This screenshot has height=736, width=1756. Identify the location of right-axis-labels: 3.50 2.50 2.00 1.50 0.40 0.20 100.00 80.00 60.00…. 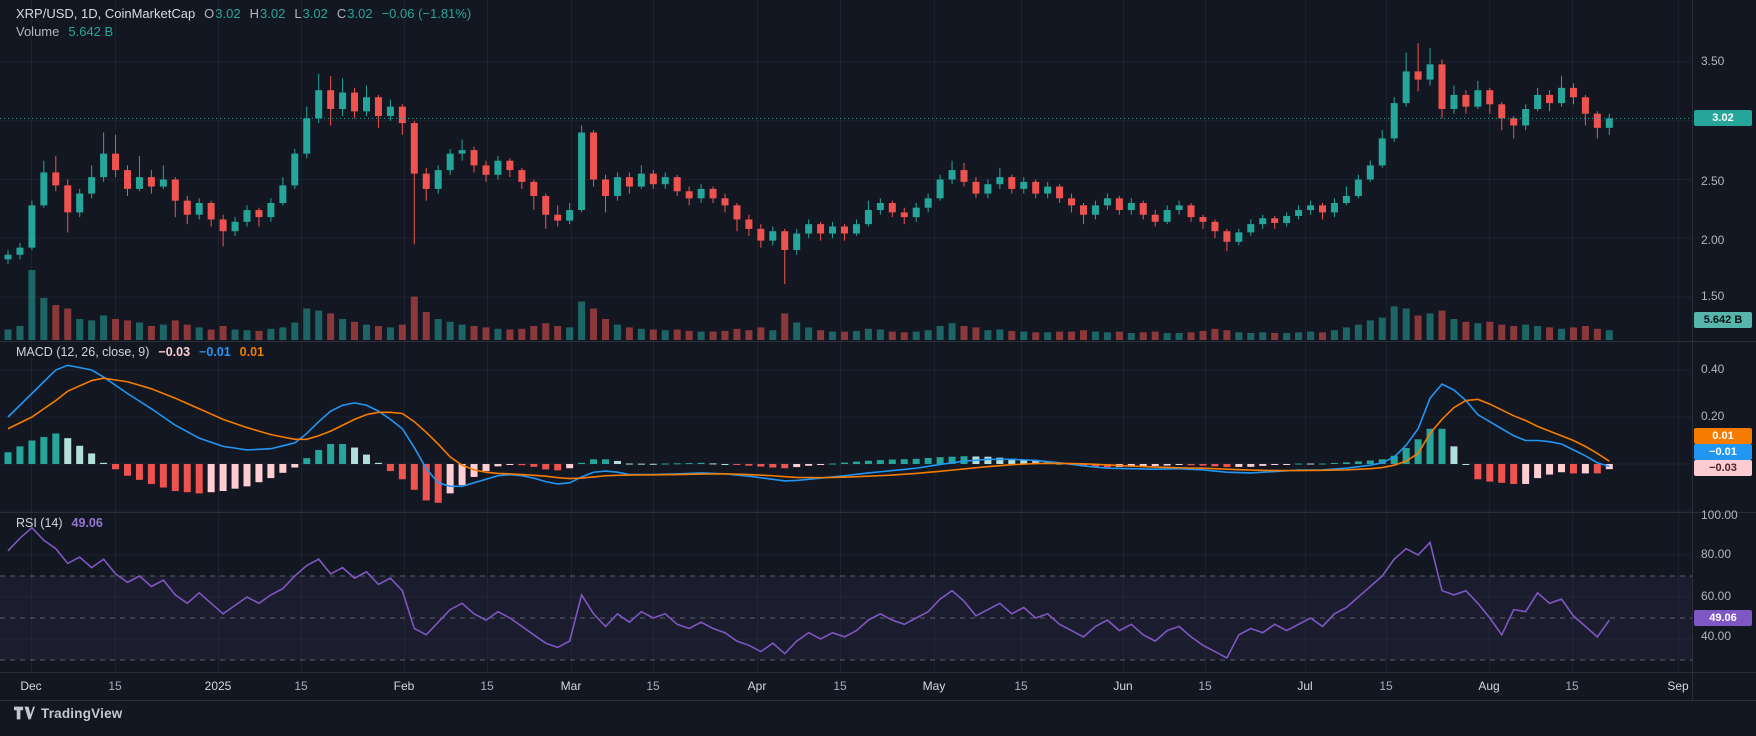
(1724, 350).